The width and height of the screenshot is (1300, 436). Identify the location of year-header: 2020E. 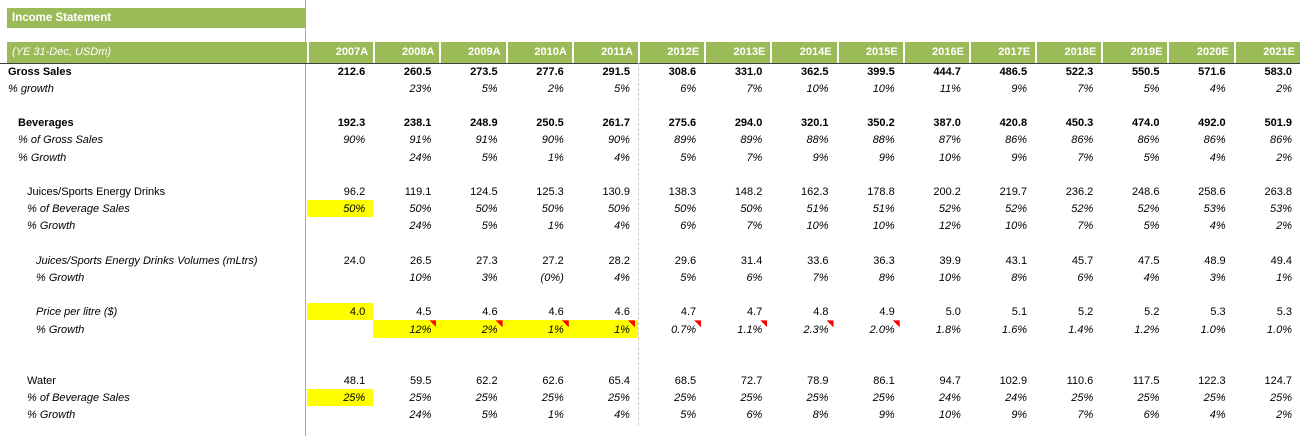
(1200, 52).